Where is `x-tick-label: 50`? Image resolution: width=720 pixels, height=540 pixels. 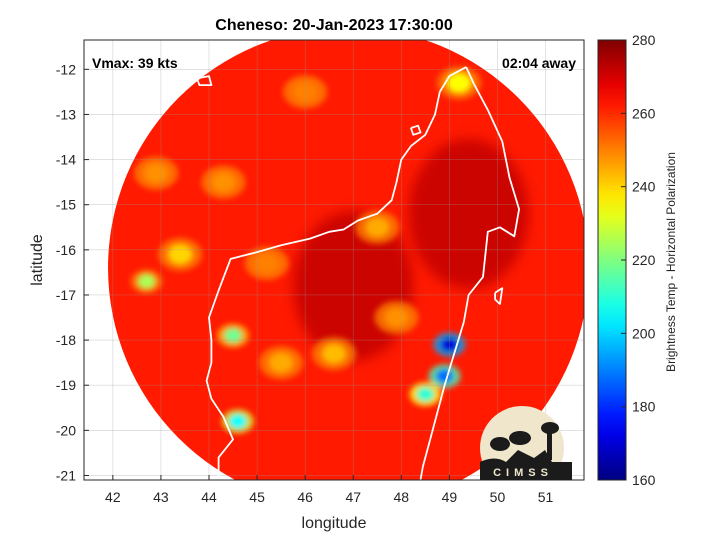 x-tick-label: 50 is located at coordinates (498, 497).